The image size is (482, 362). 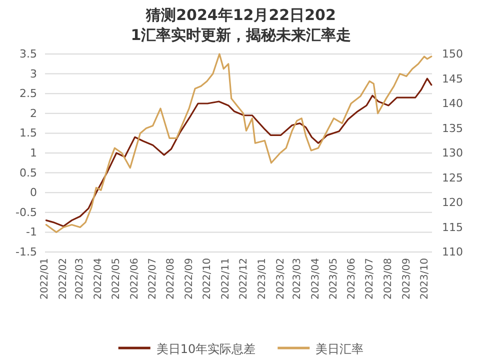 I want to click on x-tick-label: 2023/08, so click(x=388, y=279).